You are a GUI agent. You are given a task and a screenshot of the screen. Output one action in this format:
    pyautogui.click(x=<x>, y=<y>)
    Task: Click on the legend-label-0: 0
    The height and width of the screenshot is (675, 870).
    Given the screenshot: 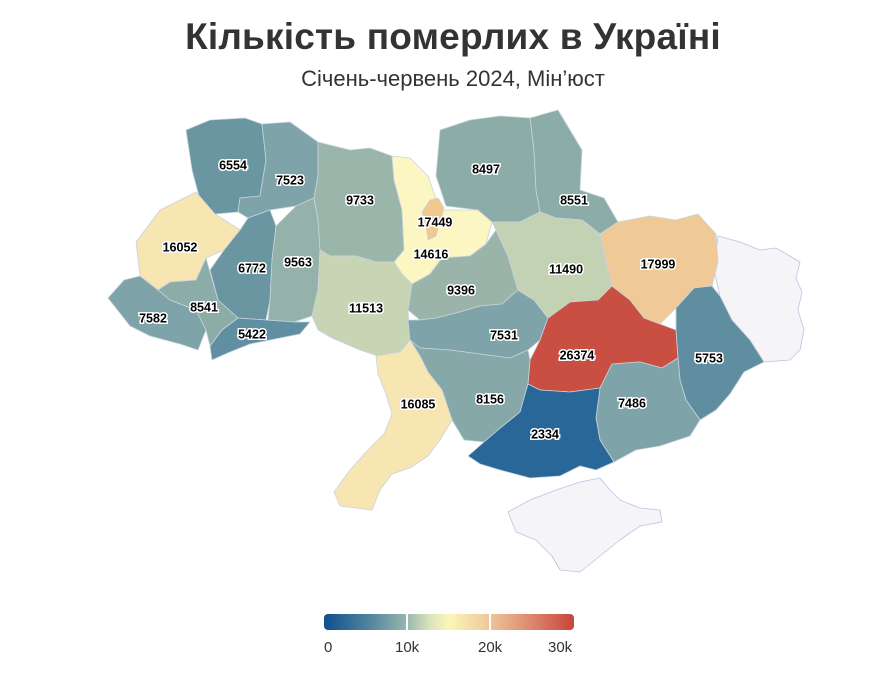 What is the action you would take?
    pyautogui.click(x=328, y=647)
    